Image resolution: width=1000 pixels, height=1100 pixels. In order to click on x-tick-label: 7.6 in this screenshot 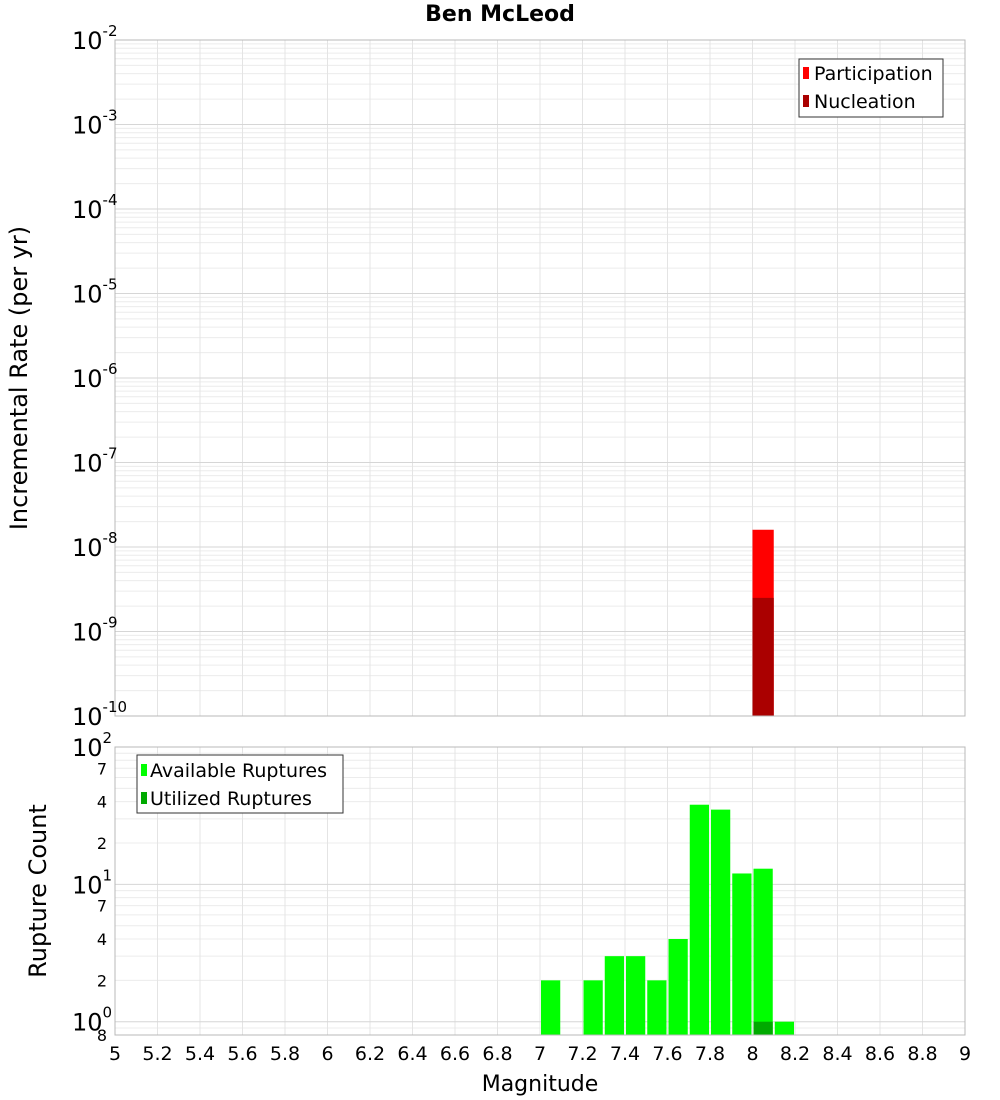, I will do `click(667, 1054)`.